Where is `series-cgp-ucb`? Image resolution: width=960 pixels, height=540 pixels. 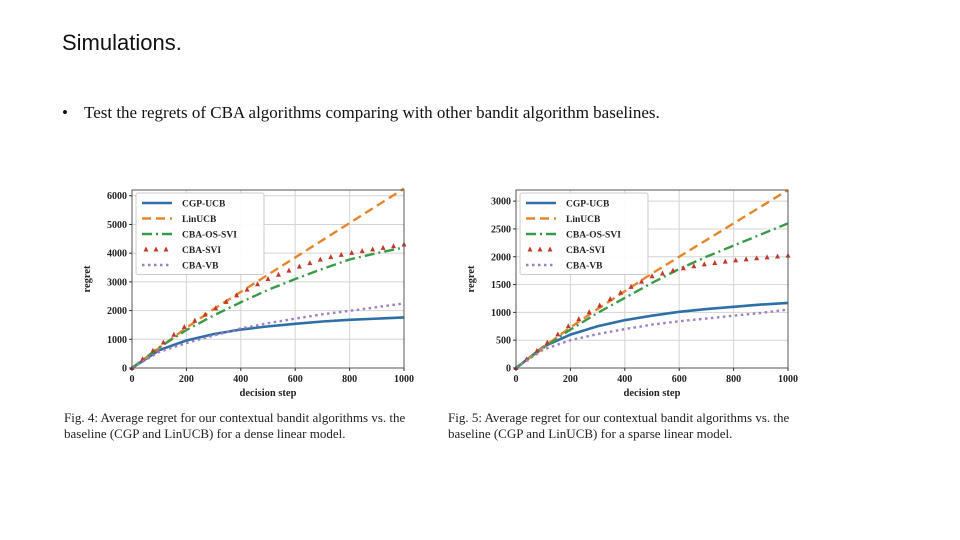 series-cgp-ucb is located at coordinates (652, 335).